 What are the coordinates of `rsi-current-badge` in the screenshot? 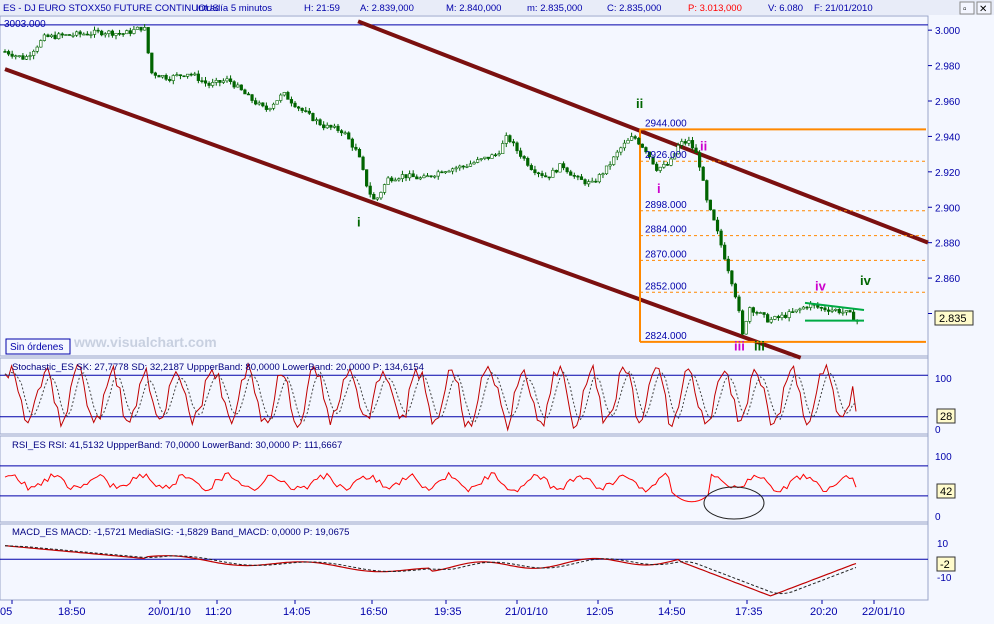 It's located at (946, 491).